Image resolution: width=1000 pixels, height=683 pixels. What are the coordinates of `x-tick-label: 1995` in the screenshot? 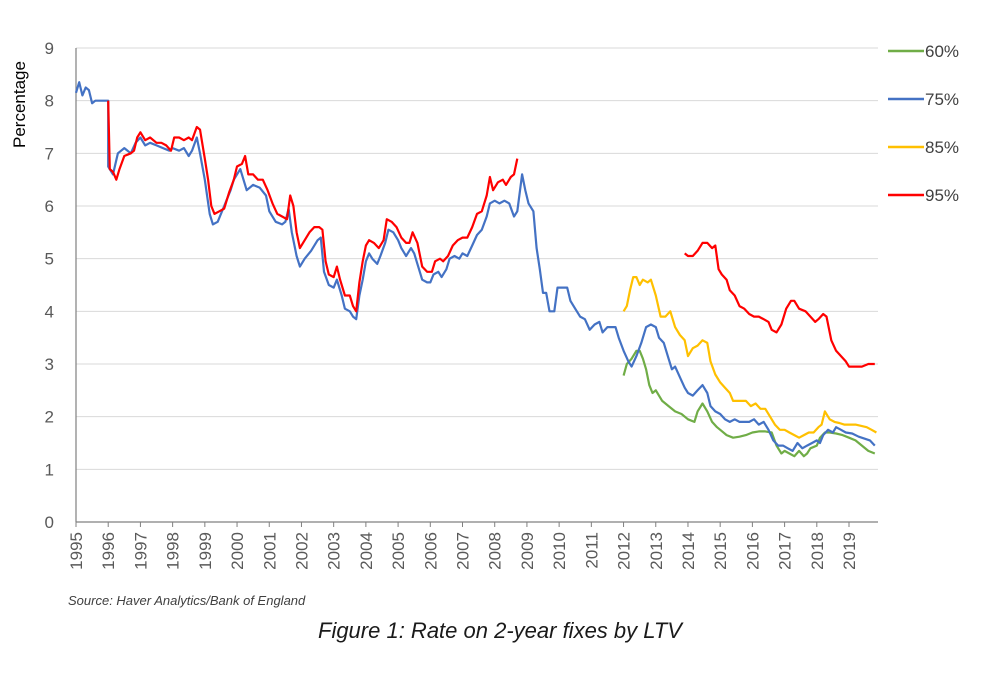 It's located at (76, 551).